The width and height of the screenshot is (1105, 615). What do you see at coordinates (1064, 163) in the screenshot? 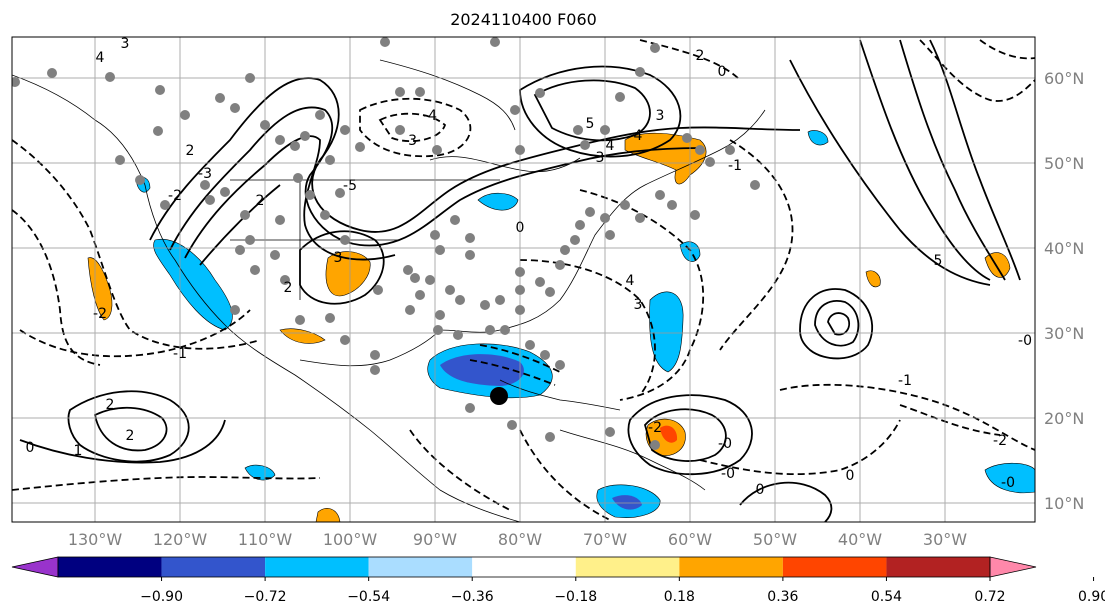
I see `lat-tick-label: 50°N` at bounding box center [1064, 163].